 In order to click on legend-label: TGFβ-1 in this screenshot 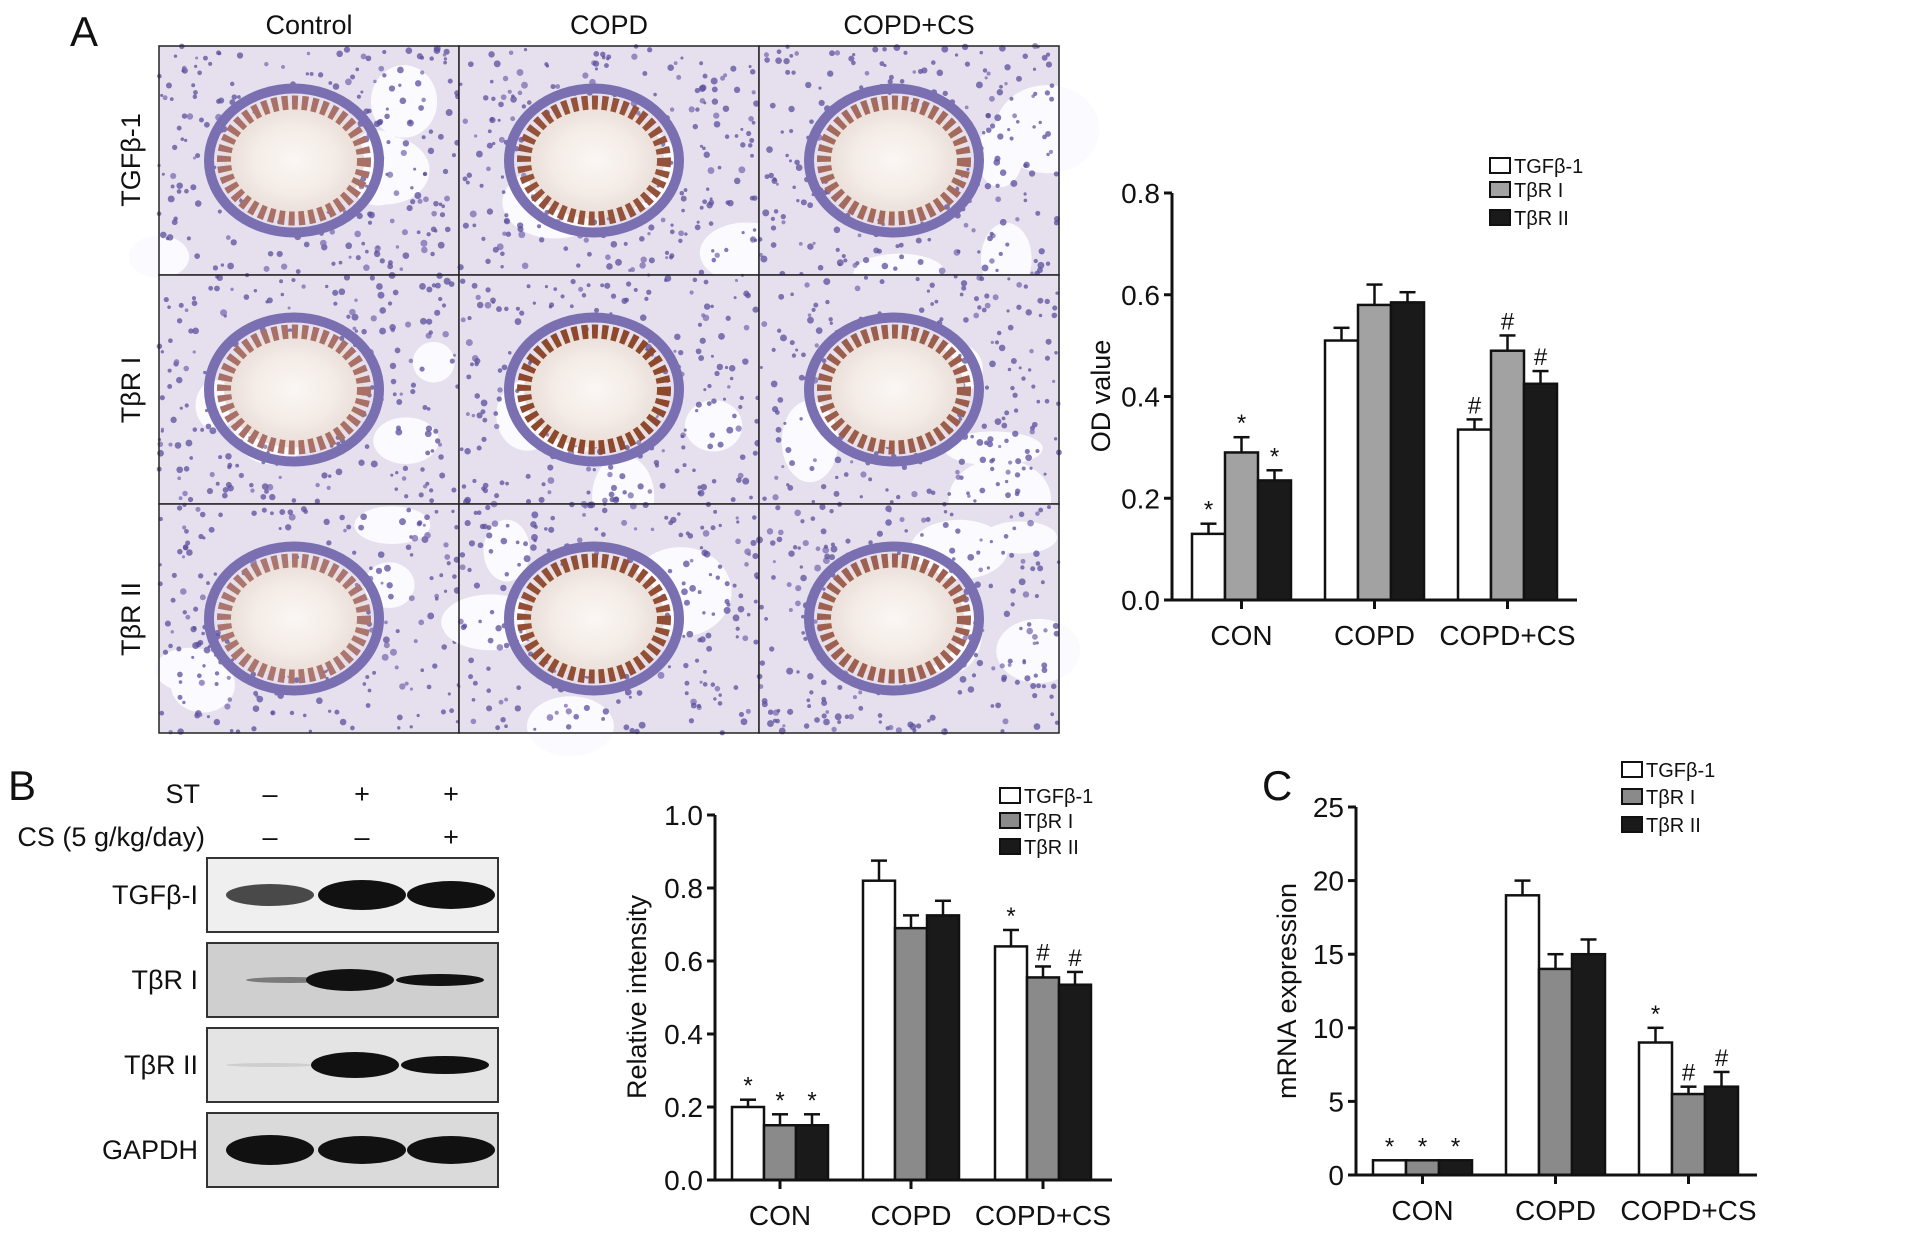, I will do `click(1058, 797)`.